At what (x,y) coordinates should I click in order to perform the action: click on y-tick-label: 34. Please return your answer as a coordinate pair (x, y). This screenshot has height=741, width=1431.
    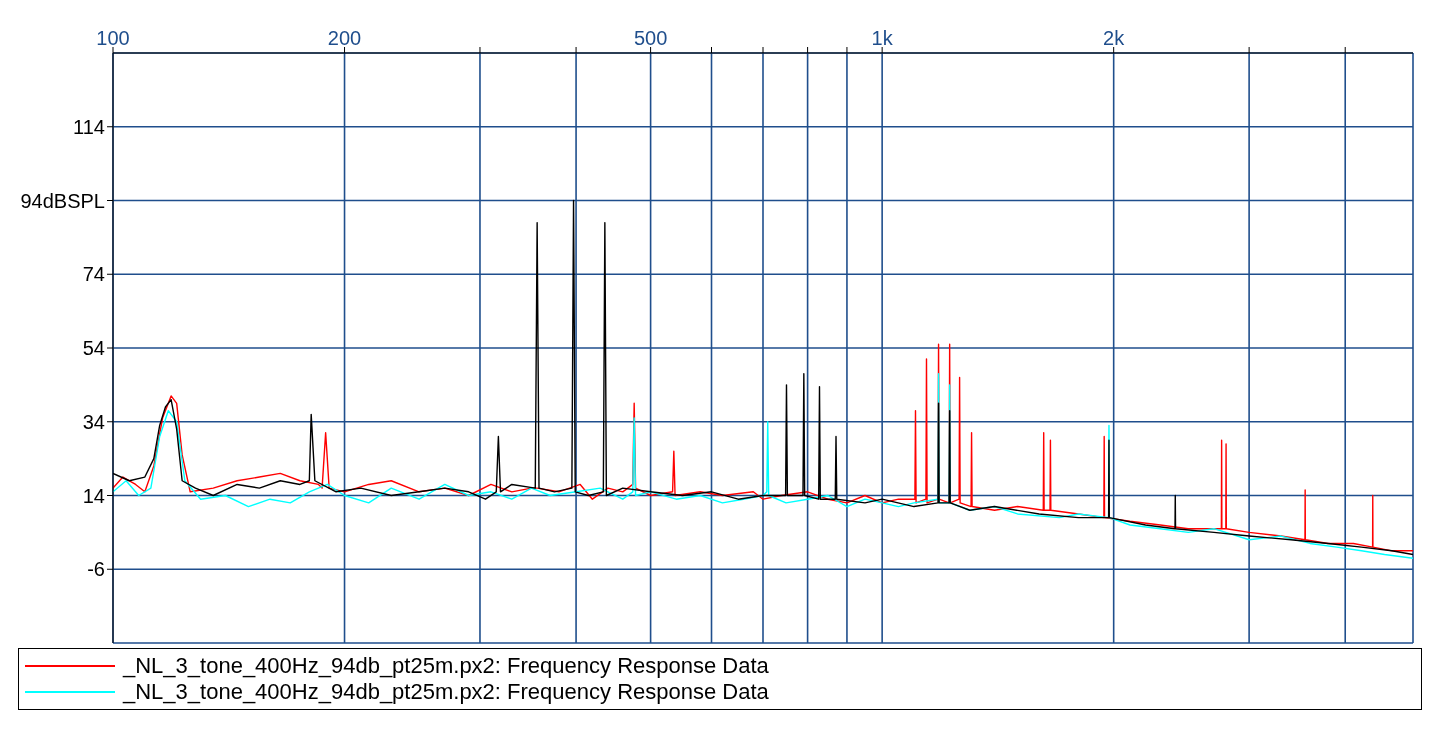
    Looking at the image, I should click on (93, 421).